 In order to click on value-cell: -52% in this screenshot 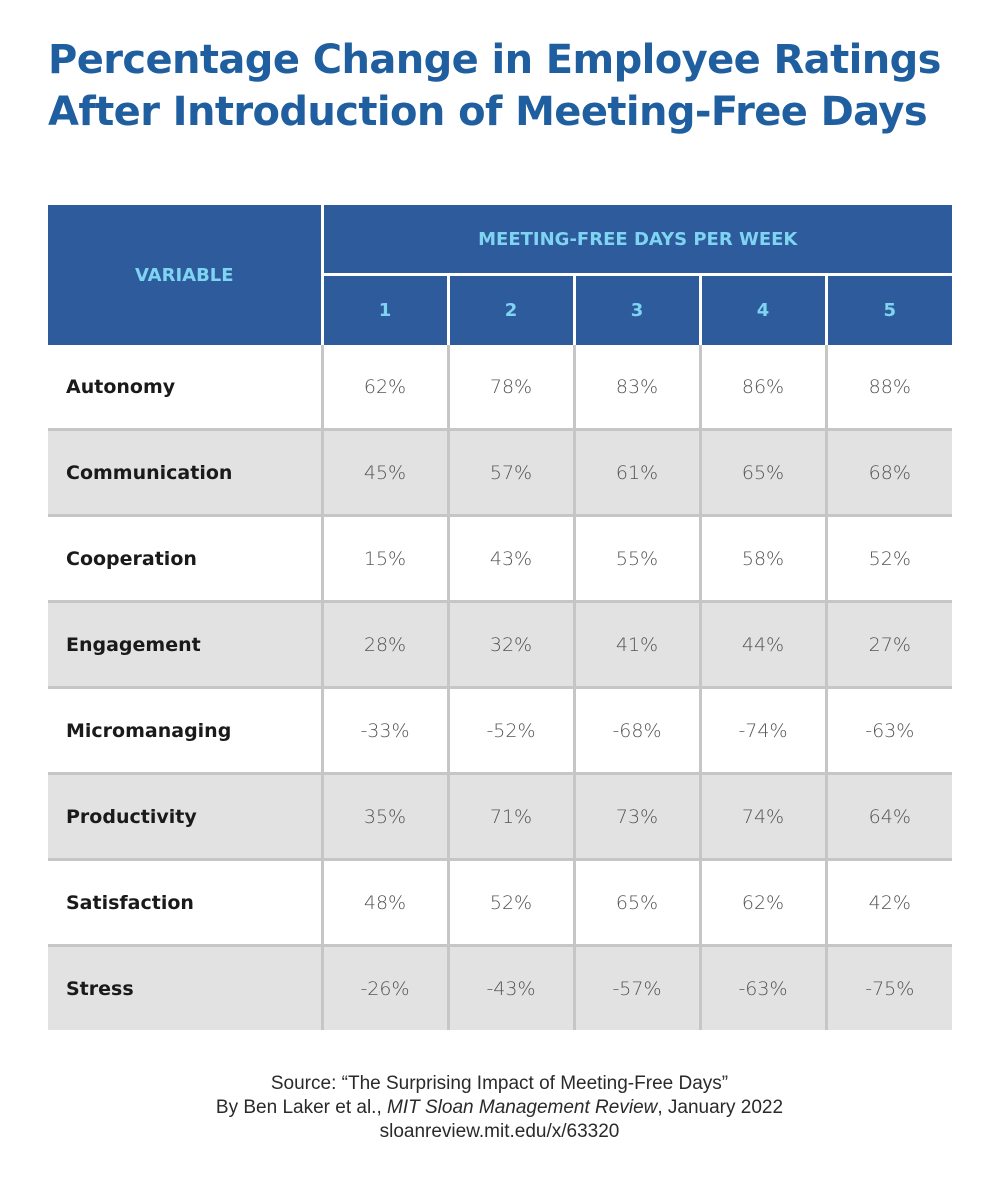, I will do `click(512, 731)`.